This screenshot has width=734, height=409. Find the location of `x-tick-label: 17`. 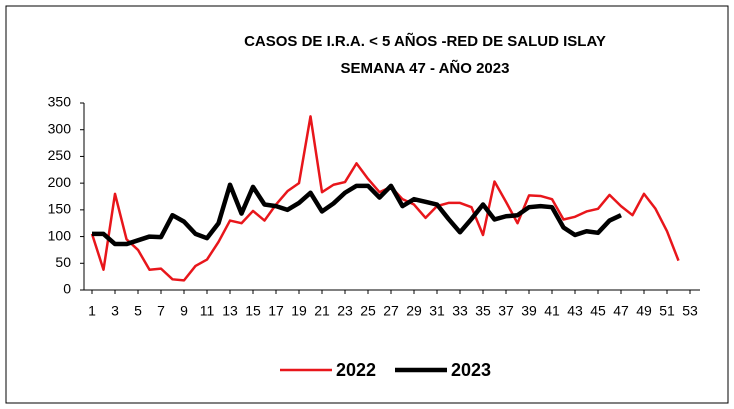

x-tick-label: 17 is located at coordinates (276, 311).